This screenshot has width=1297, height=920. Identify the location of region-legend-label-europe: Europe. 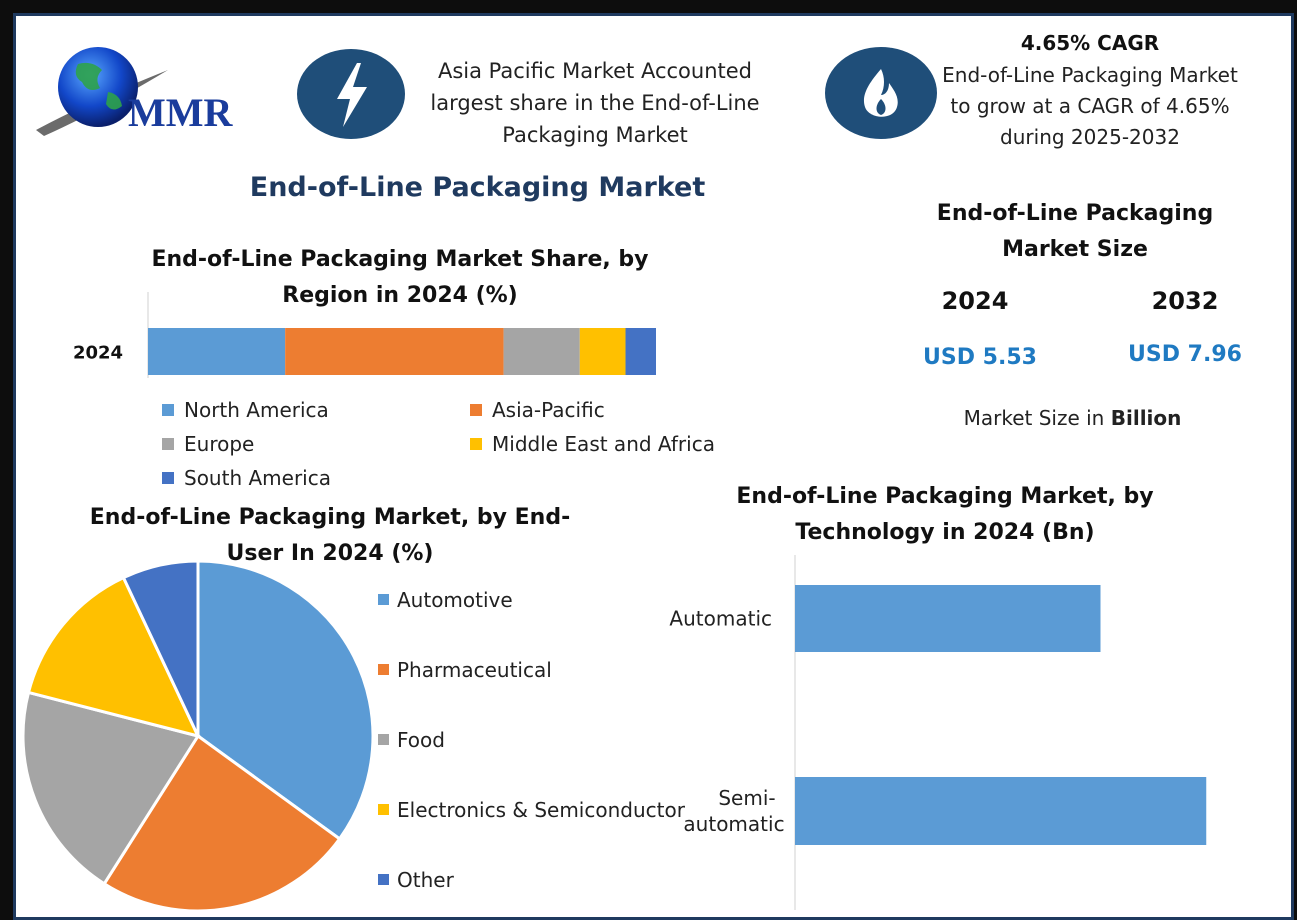
(219, 444).